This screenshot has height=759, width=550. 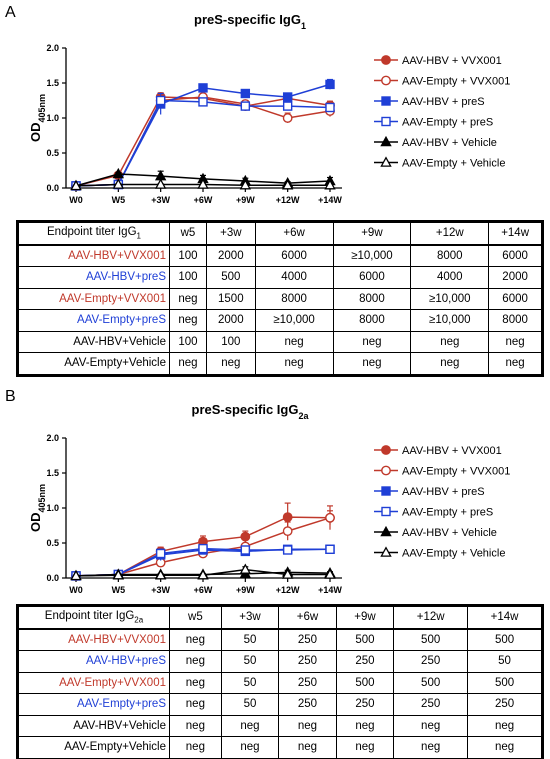 What do you see at coordinates (94, 682) in the screenshot?
I see `table-group-label: AAV-Empty+VVX001` at bounding box center [94, 682].